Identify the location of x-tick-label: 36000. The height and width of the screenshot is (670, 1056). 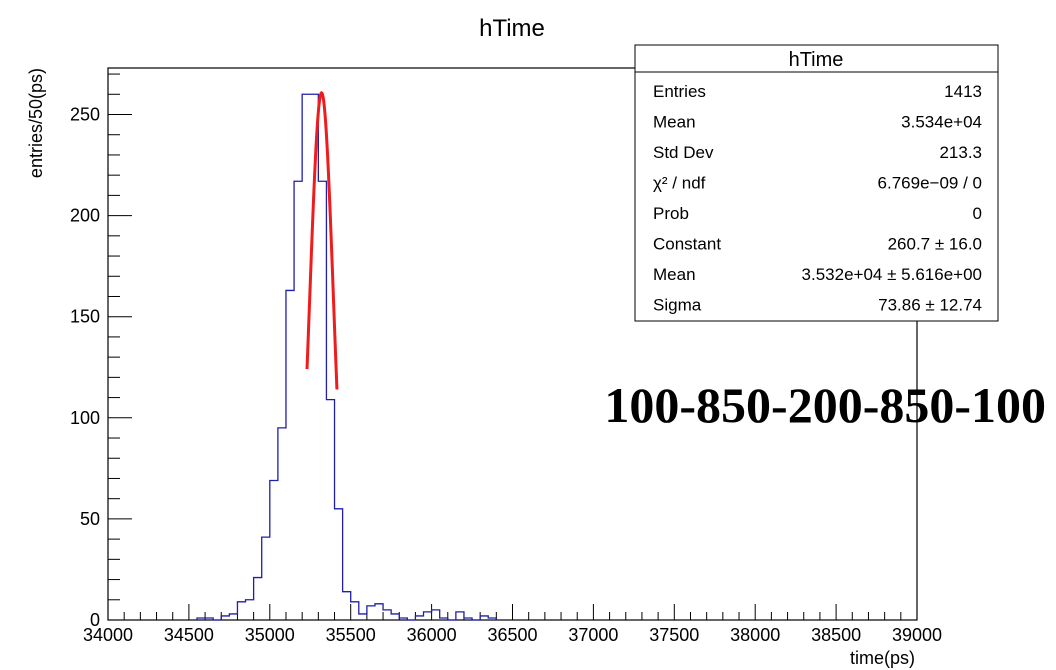
(432, 635).